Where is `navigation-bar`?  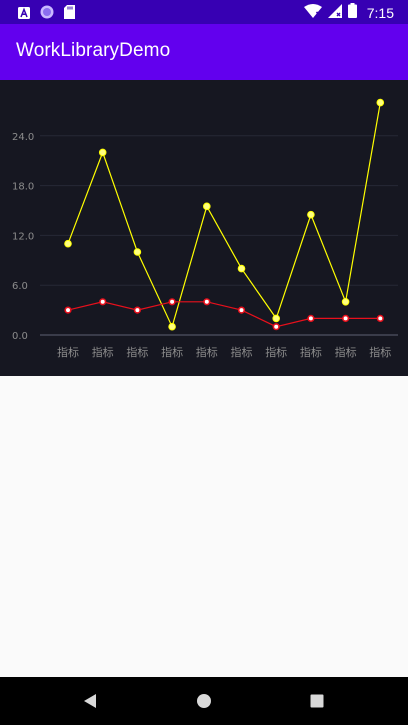 navigation-bar is located at coordinates (204, 701).